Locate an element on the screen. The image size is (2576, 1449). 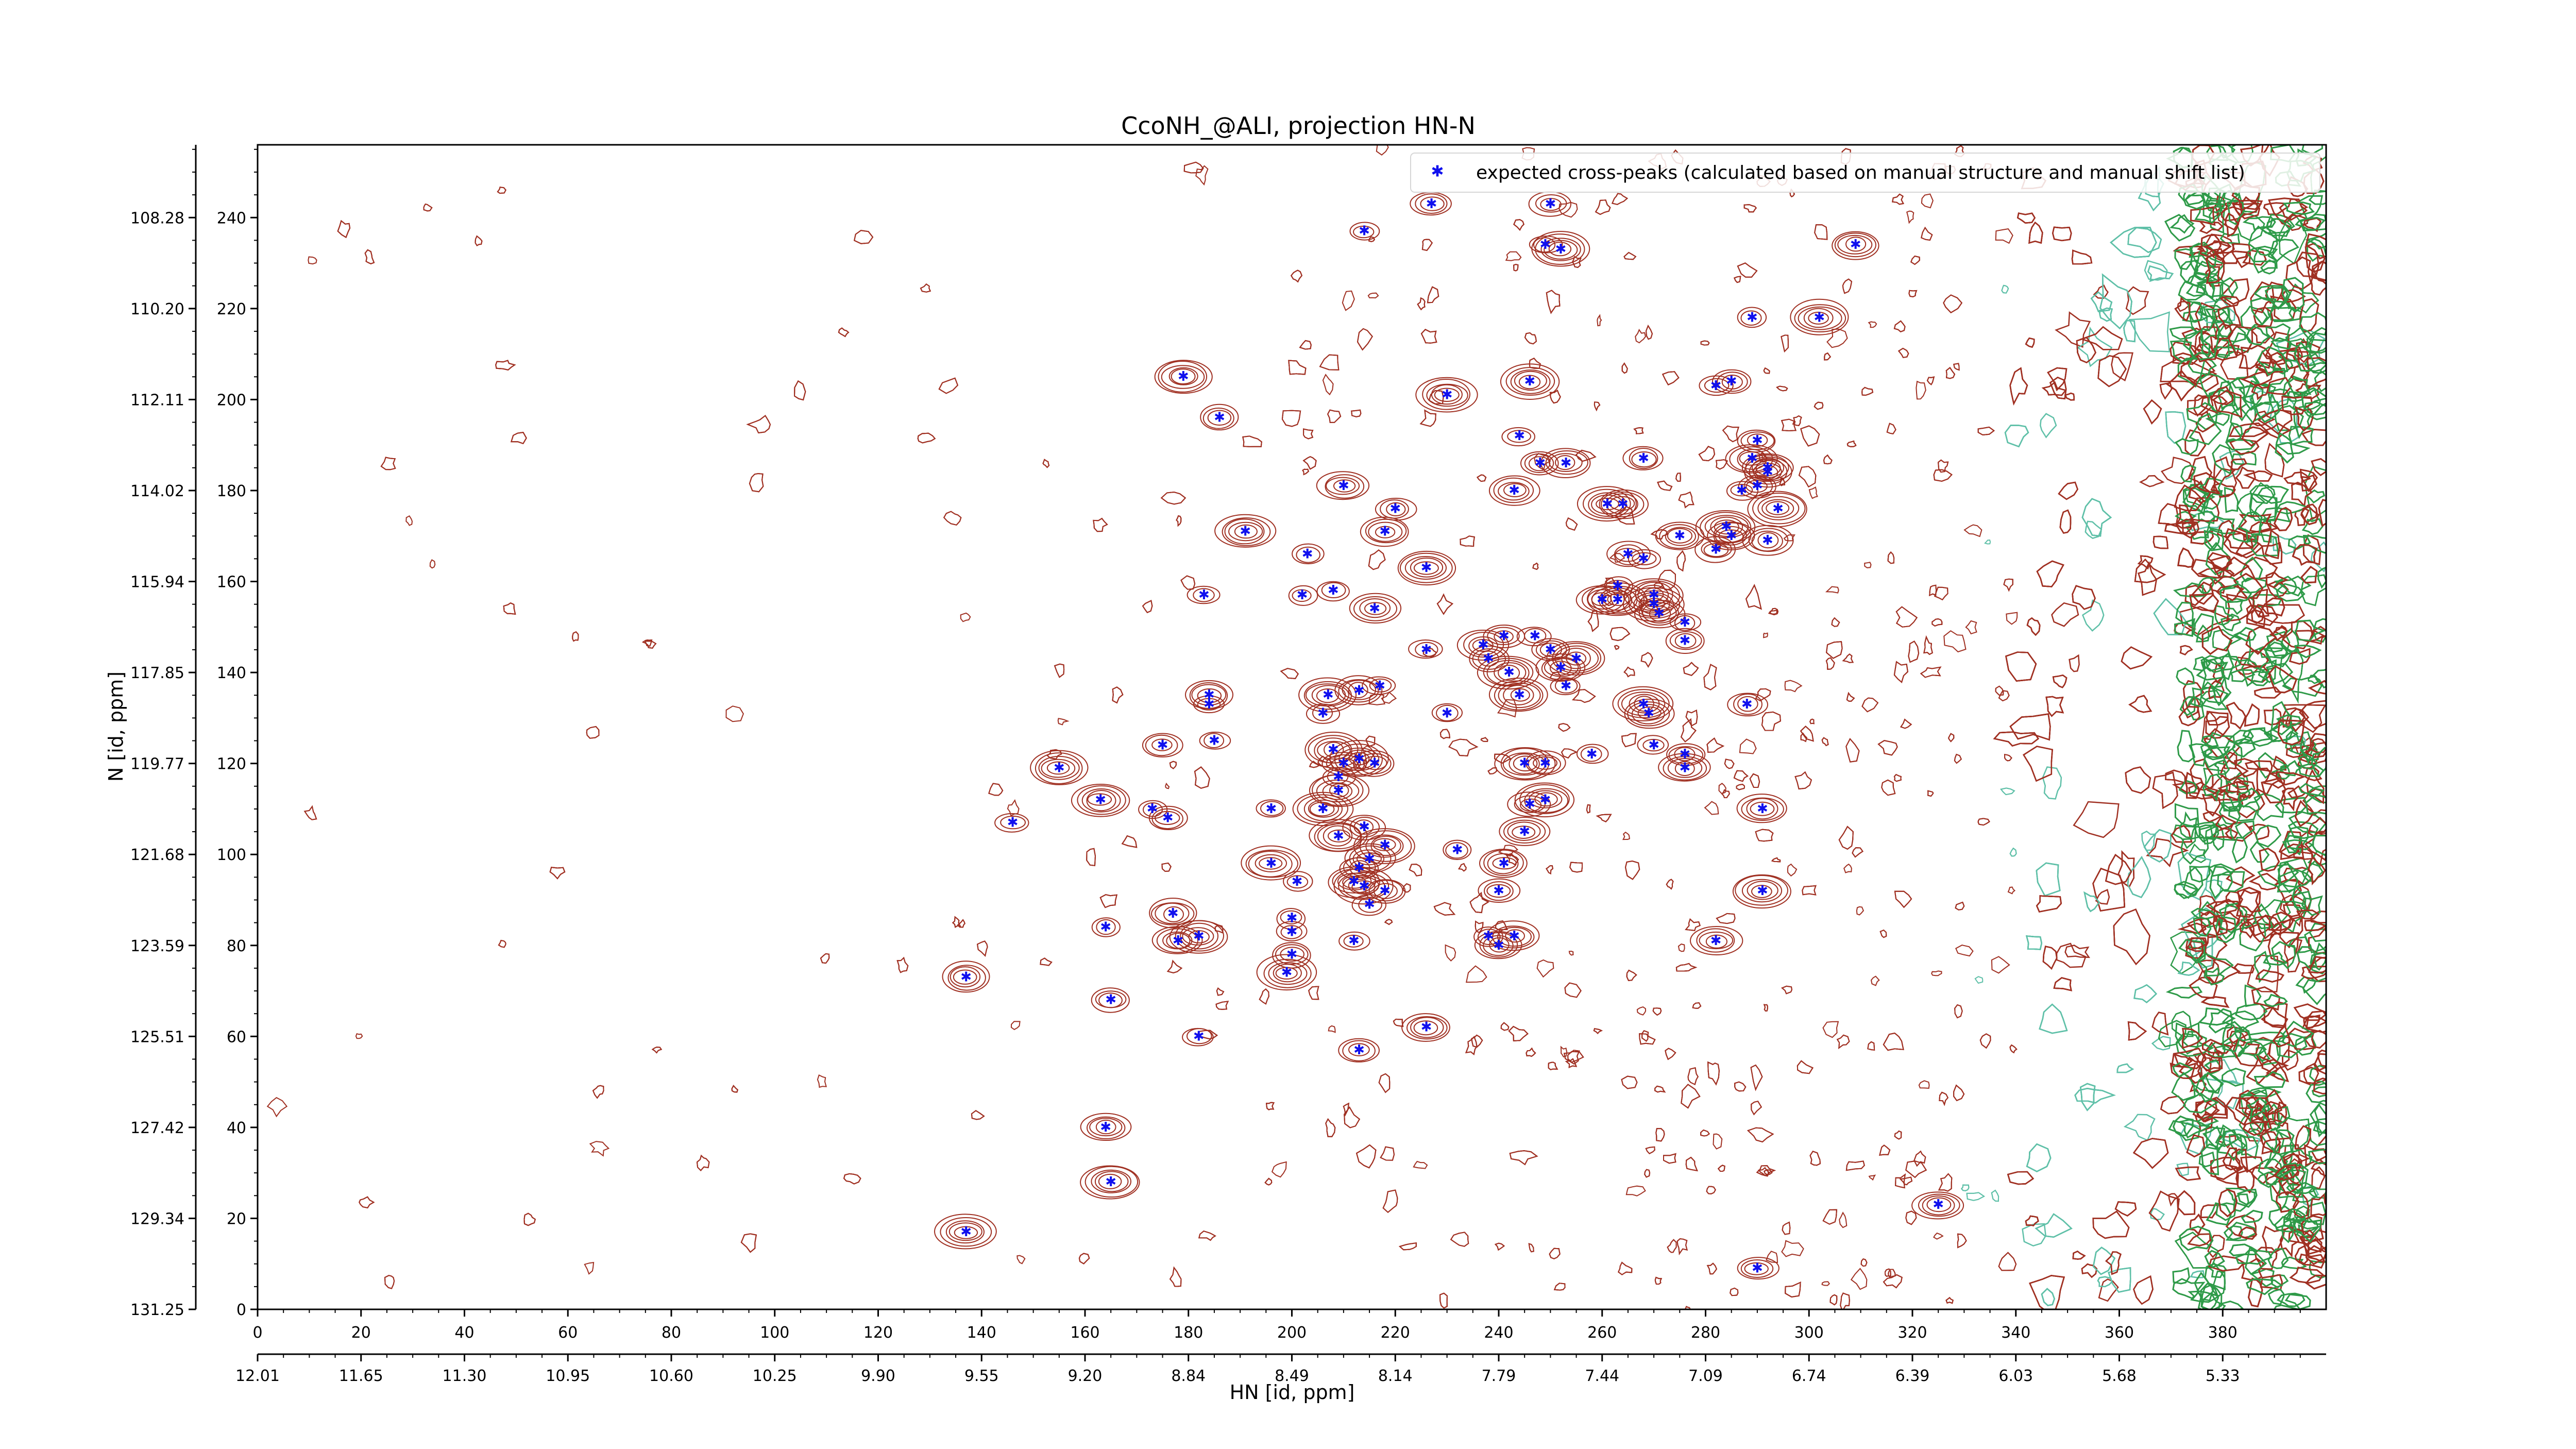
x-tick-label: 100 is located at coordinates (774, 1333).